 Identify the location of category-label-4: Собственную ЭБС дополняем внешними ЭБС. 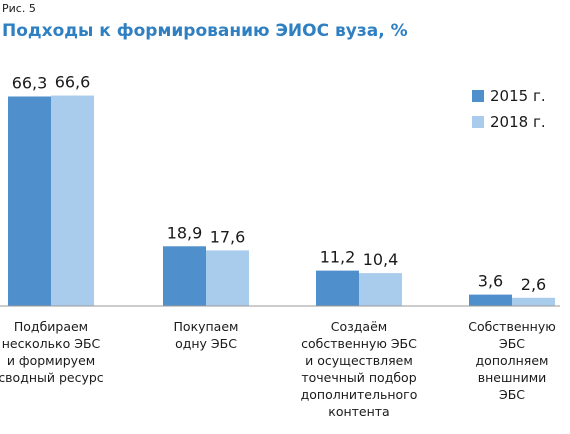
(512, 360).